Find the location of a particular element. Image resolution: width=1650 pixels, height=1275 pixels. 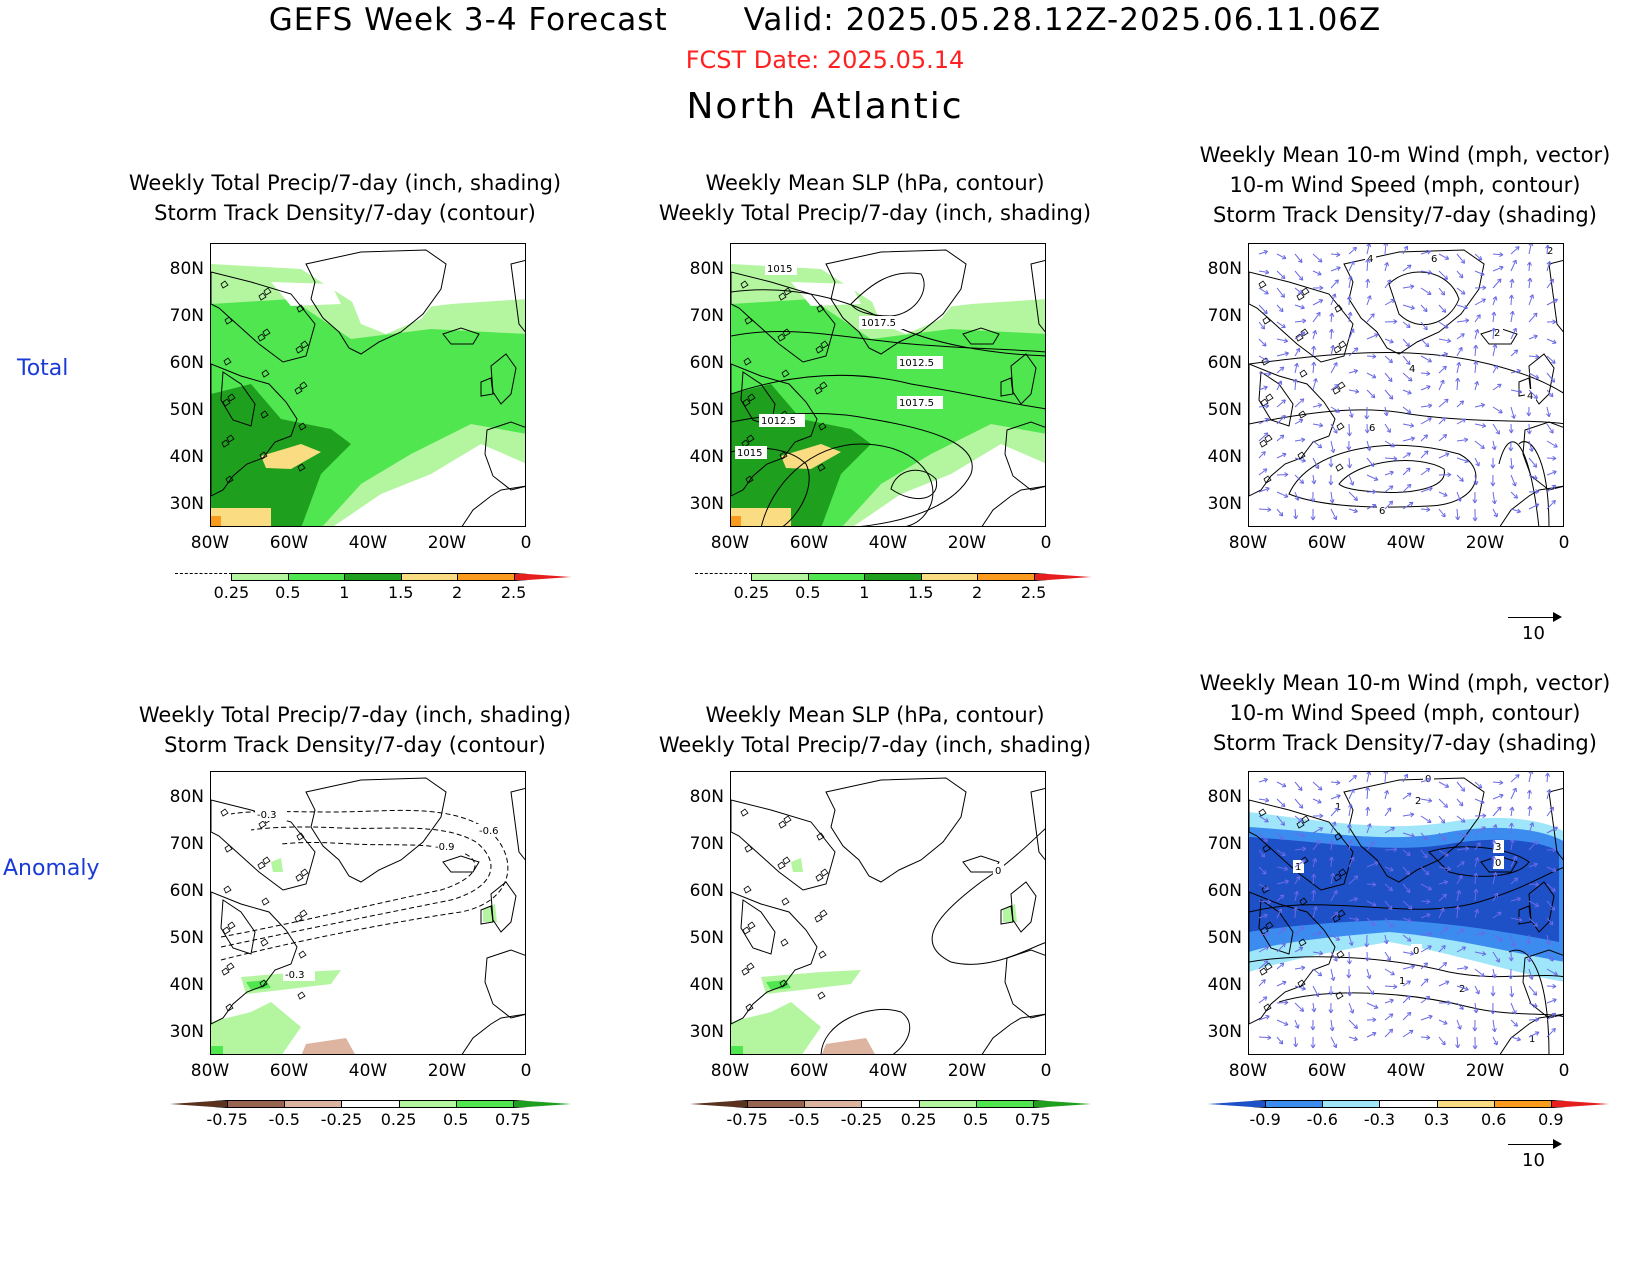

svg-text: -0.6 is located at coordinates (489, 831).